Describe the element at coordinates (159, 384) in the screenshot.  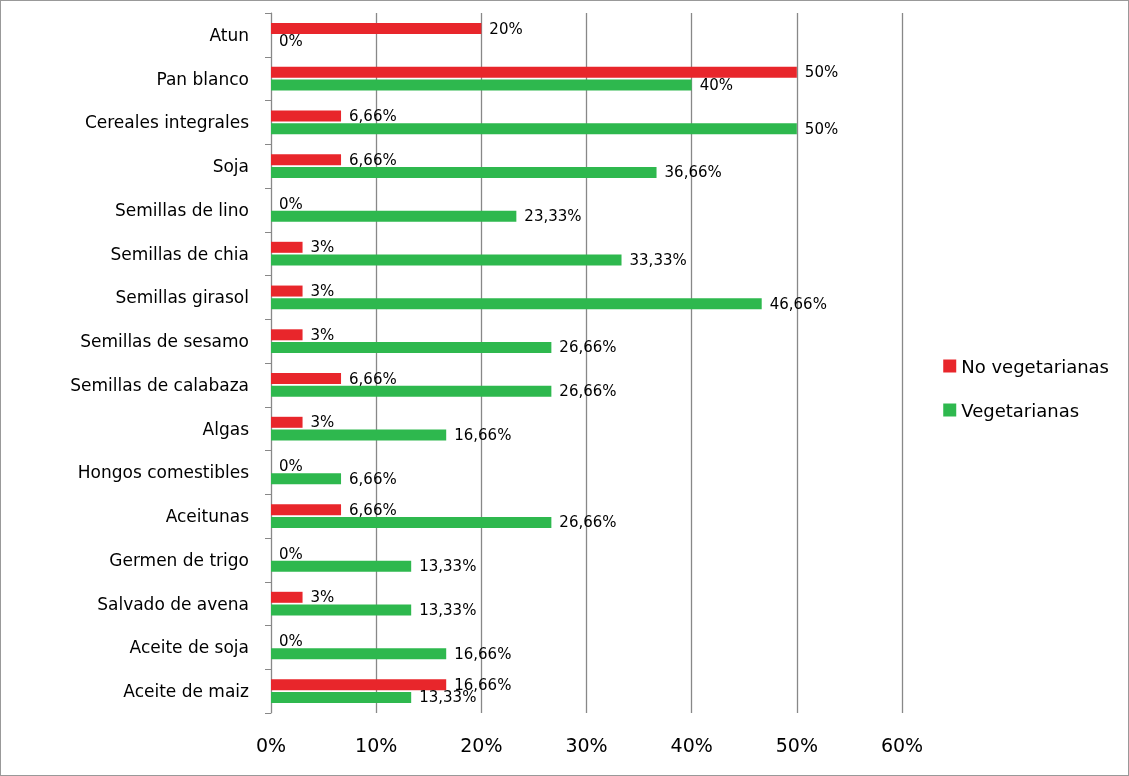
I see `y-tick-label: Semillas de calabaza` at that location.